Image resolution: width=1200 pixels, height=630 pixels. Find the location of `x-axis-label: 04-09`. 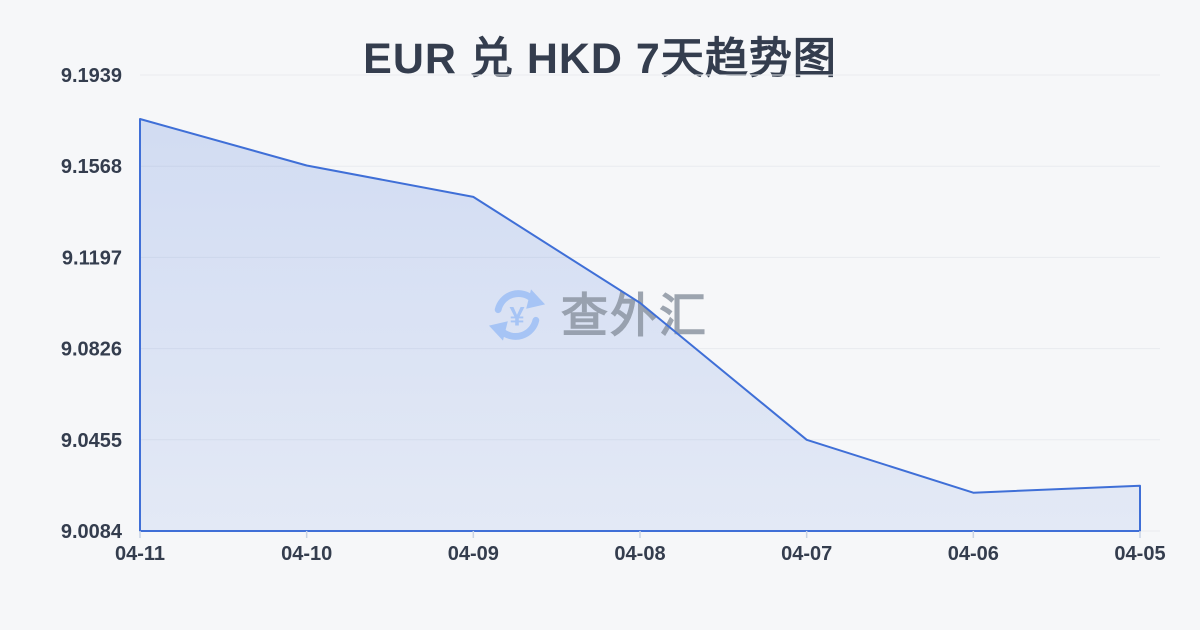

x-axis-label: 04-09 is located at coordinates (473, 554).